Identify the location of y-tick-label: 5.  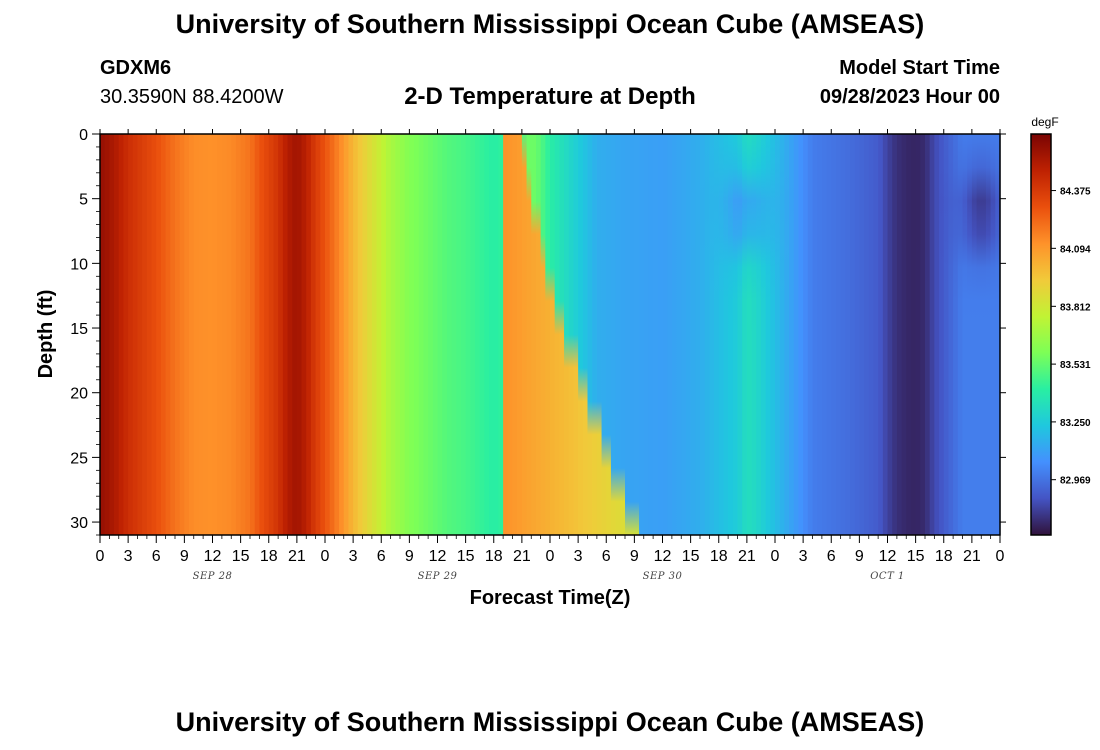
(83, 200).